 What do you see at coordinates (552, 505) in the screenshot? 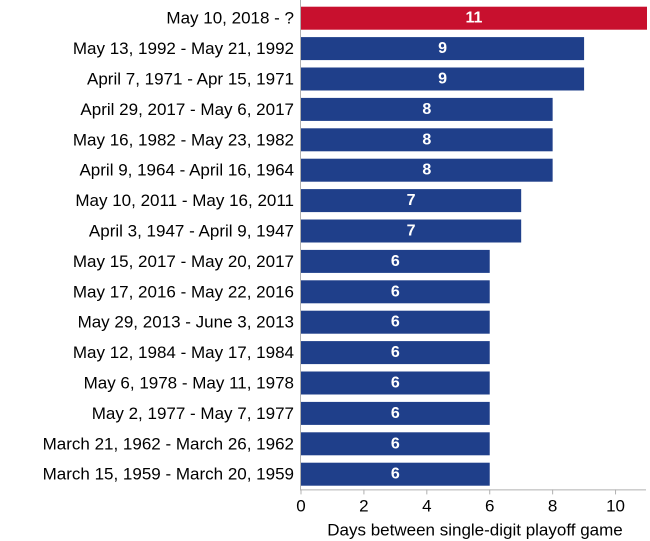
I see `x-tick-label: 8` at bounding box center [552, 505].